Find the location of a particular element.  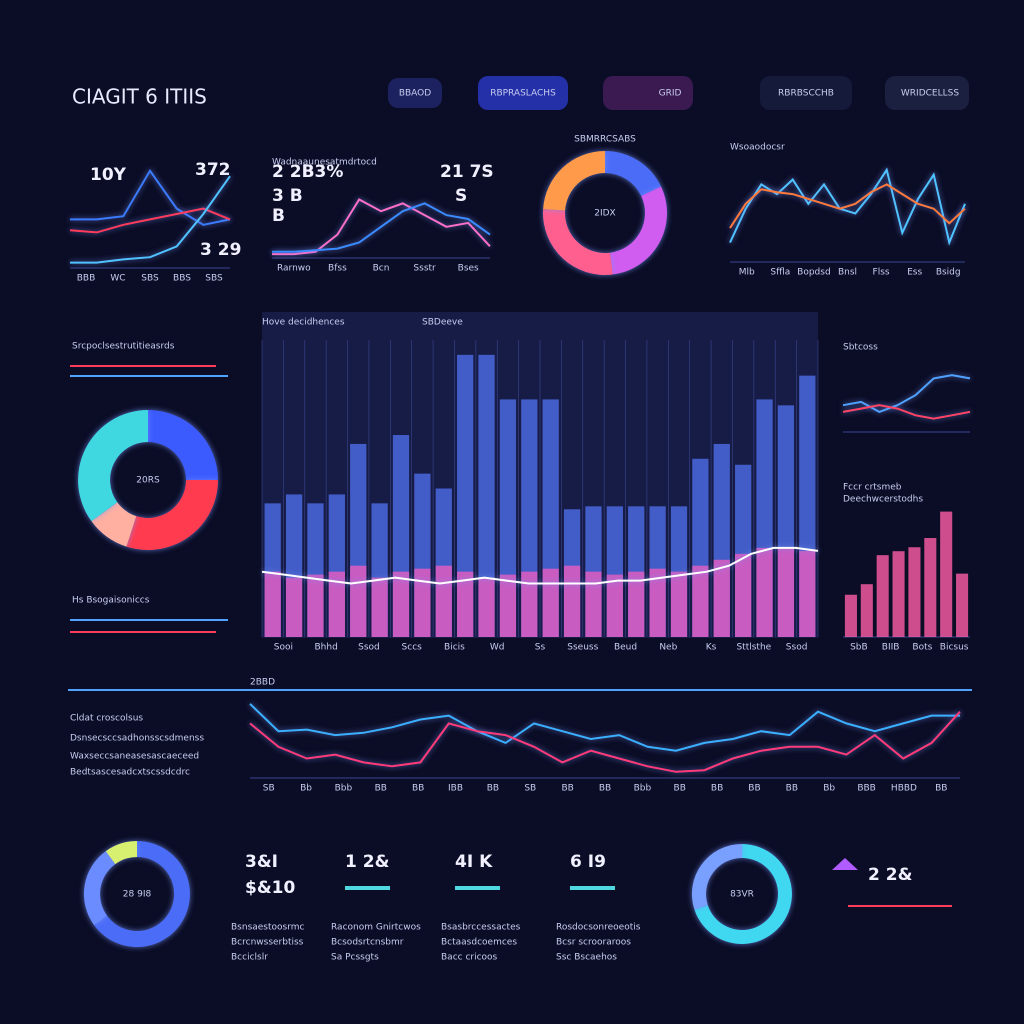

tab-label: BBAOD is located at coordinates (415, 94).